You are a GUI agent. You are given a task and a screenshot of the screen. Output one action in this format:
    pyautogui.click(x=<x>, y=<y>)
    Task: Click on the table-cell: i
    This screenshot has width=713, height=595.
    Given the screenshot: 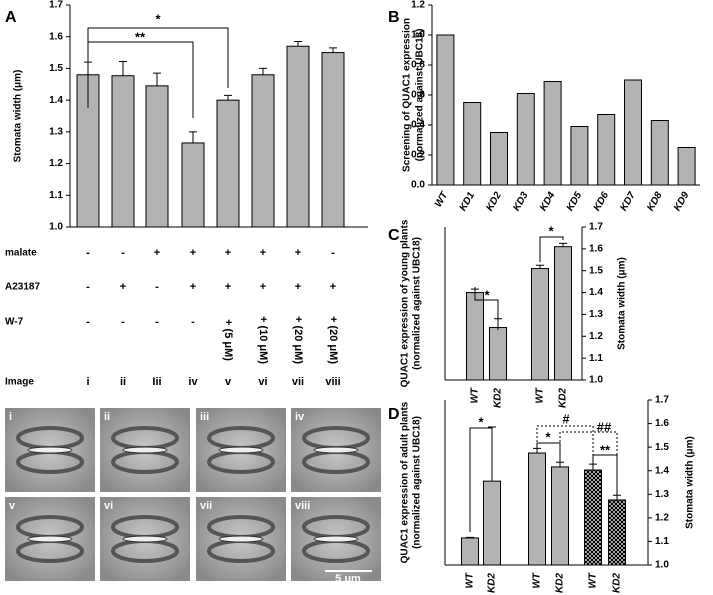 What is the action you would take?
    pyautogui.click(x=87, y=382)
    